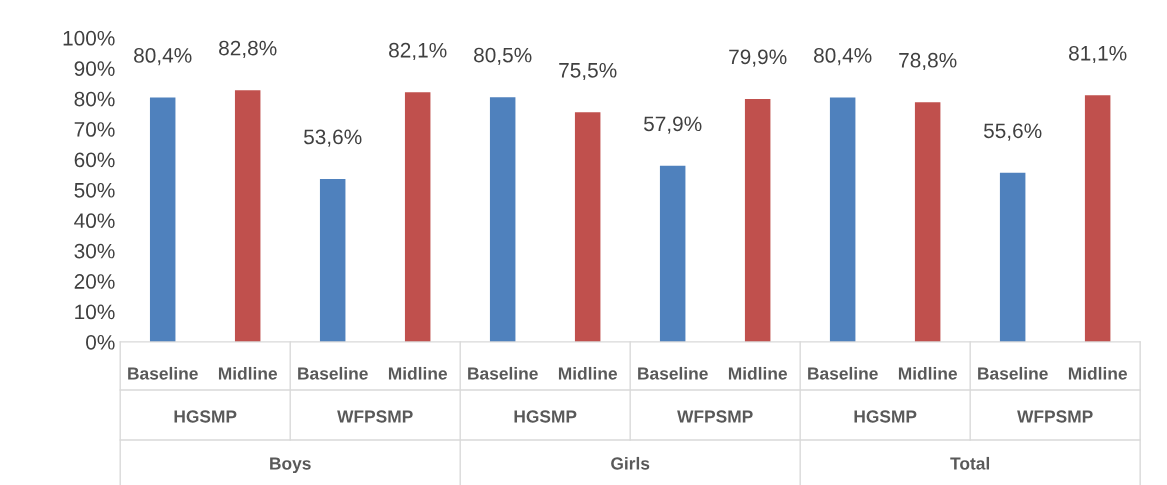 This screenshot has height=485, width=1167. I want to click on y-tick-label: 40%, so click(94, 221).